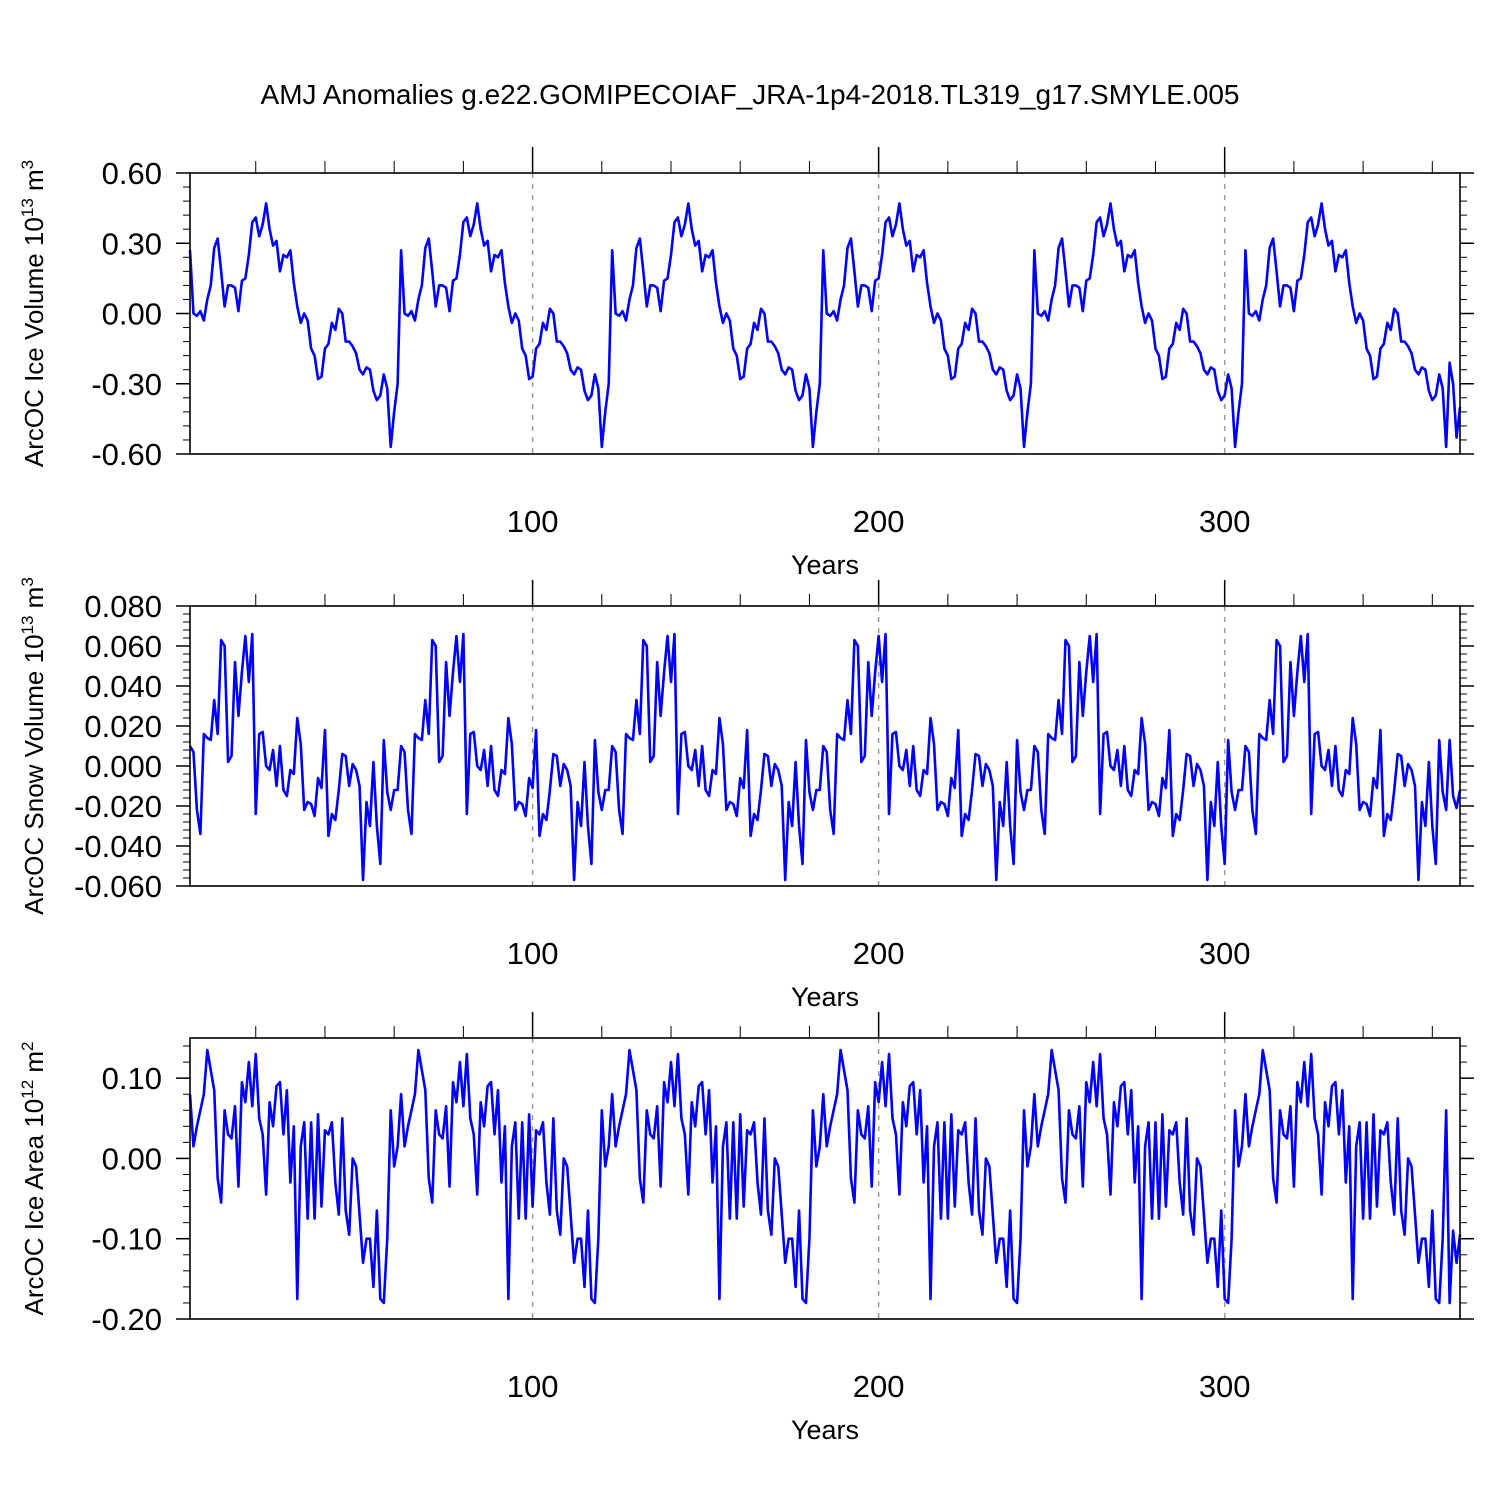 This screenshot has width=1500, height=1500. I want to click on y-tick-label: 0.000, so click(123, 766).